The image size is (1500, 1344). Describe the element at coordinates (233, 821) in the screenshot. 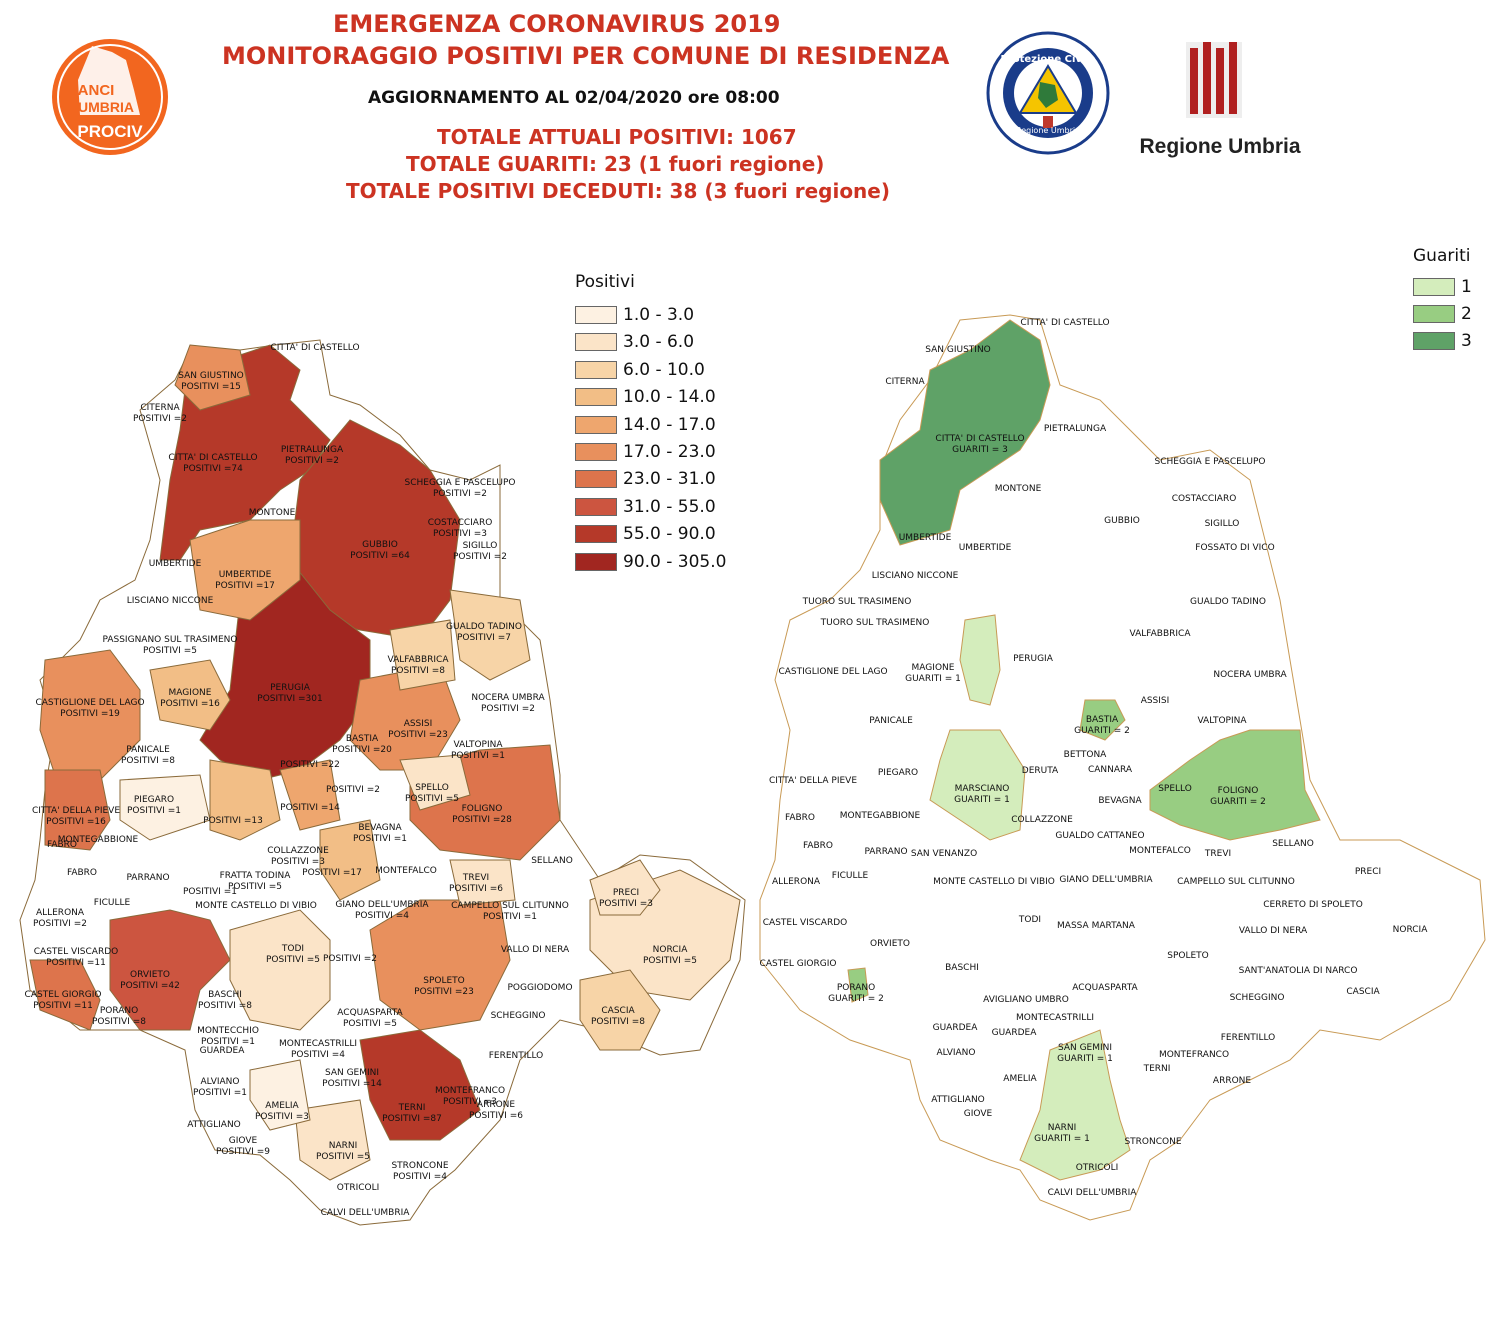

I see `municipality-value: POSITIVI =13` at that location.